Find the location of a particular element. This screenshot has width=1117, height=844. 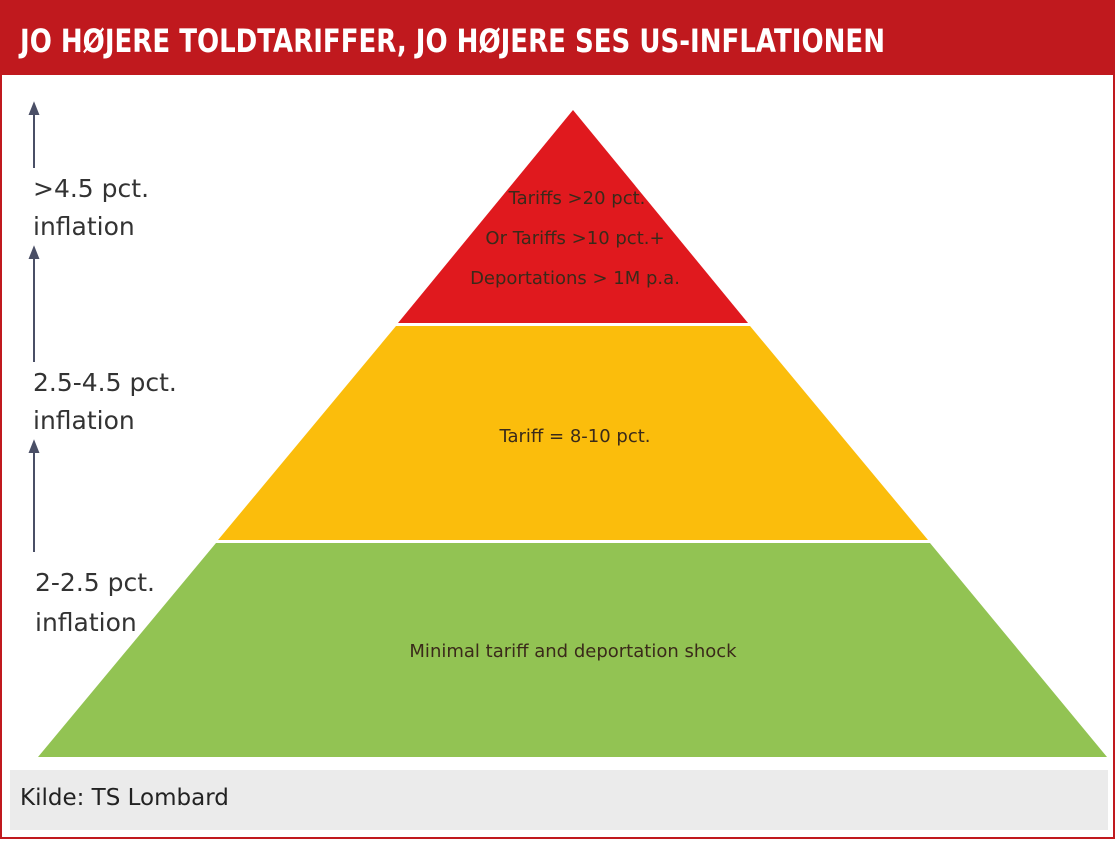

level-label: 2-2.5 pct. is located at coordinates (95, 582).